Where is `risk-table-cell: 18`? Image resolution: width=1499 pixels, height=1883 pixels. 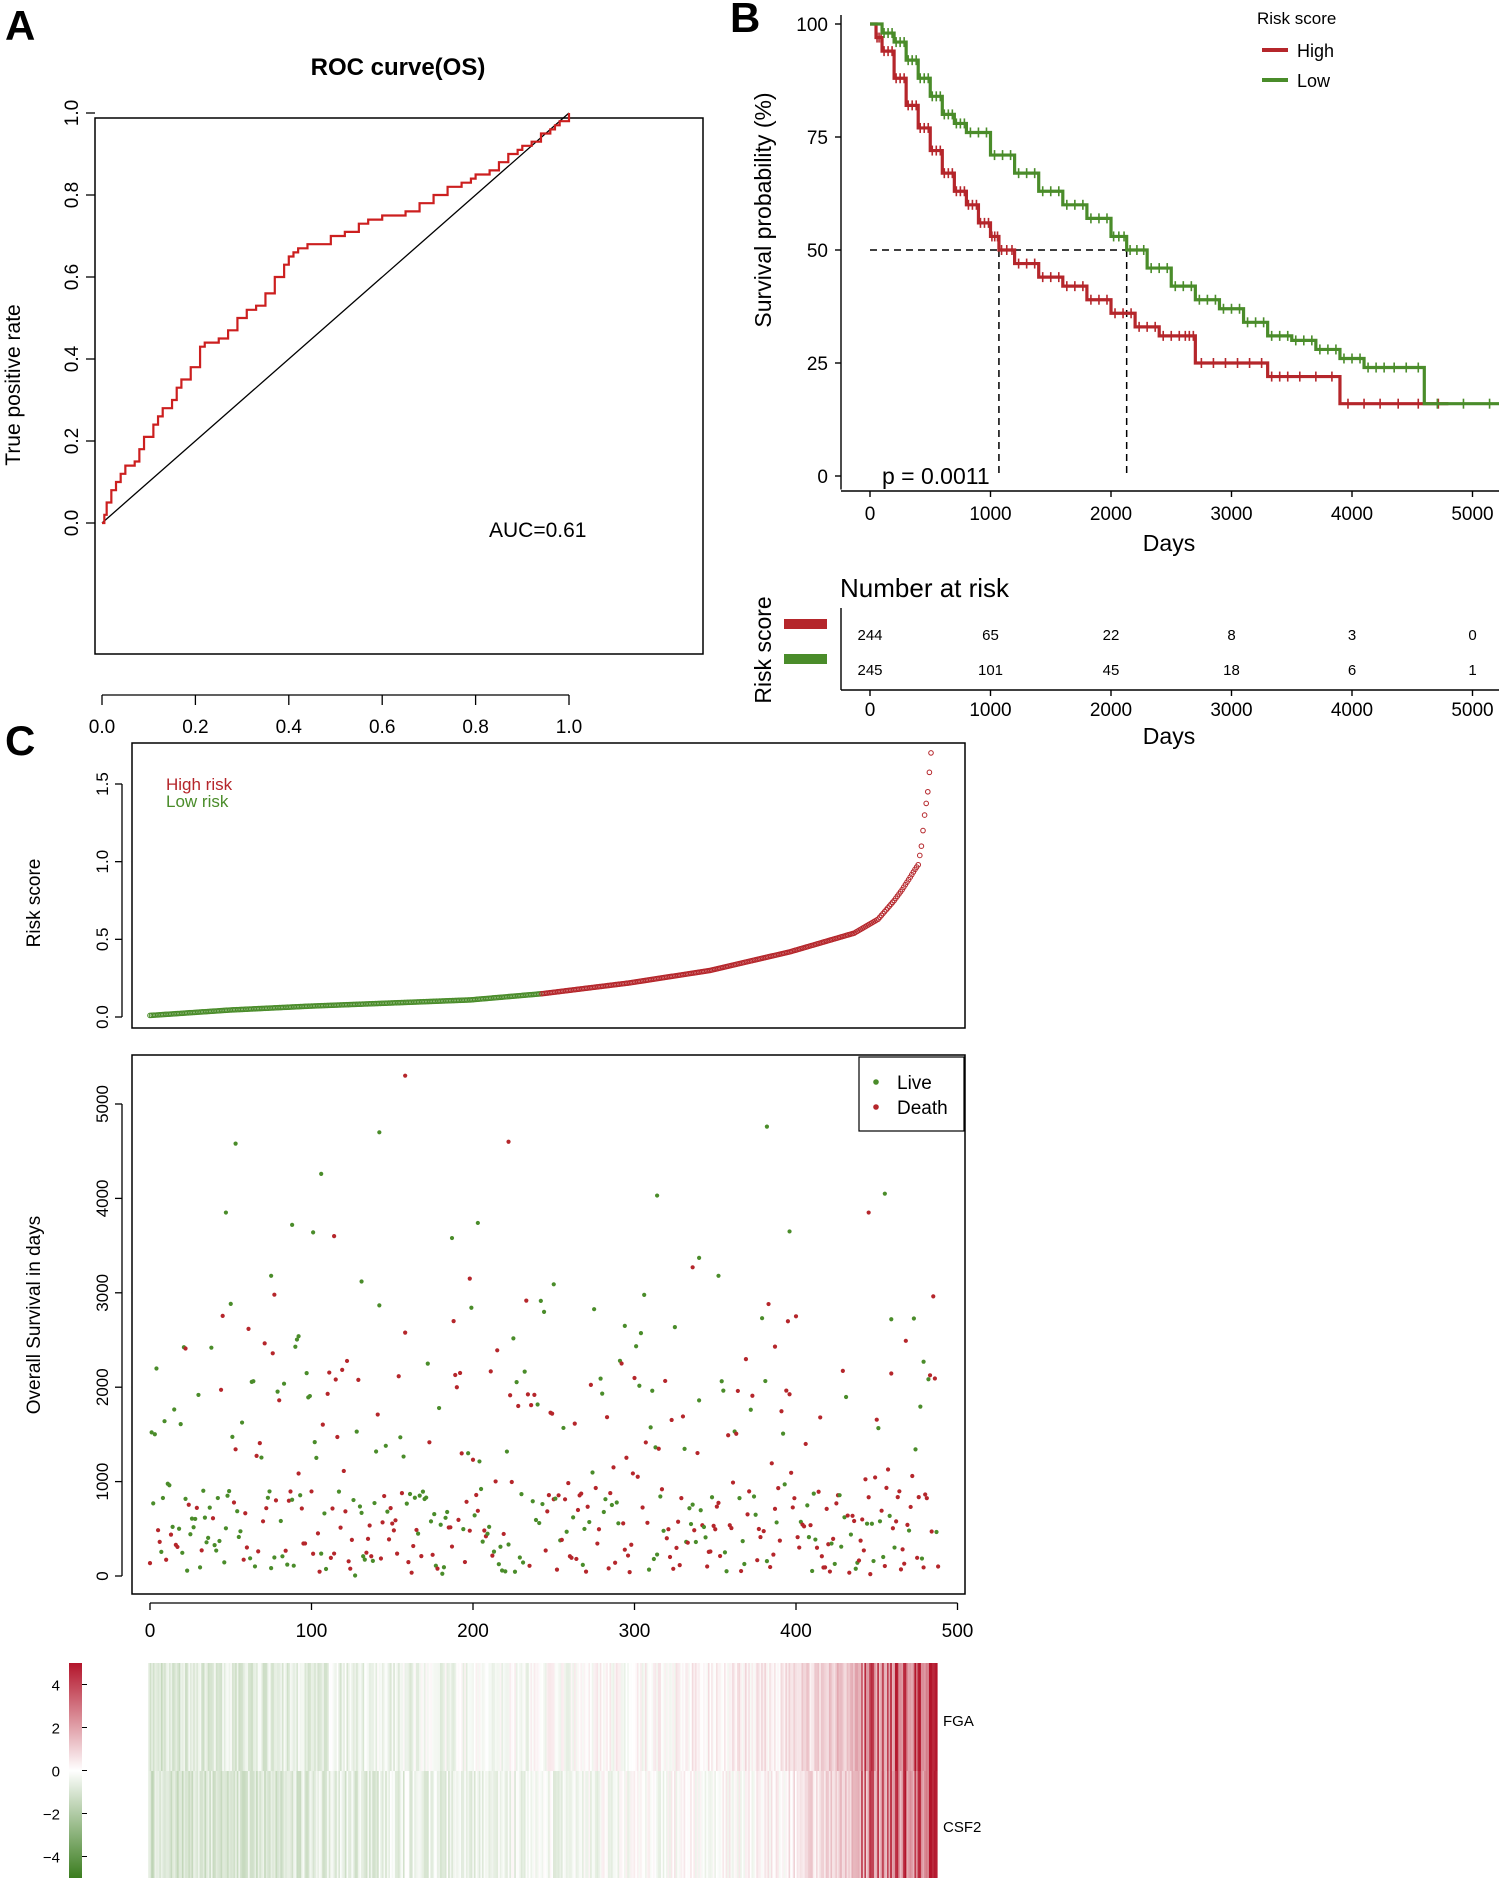 risk-table-cell: 18 is located at coordinates (1231, 670).